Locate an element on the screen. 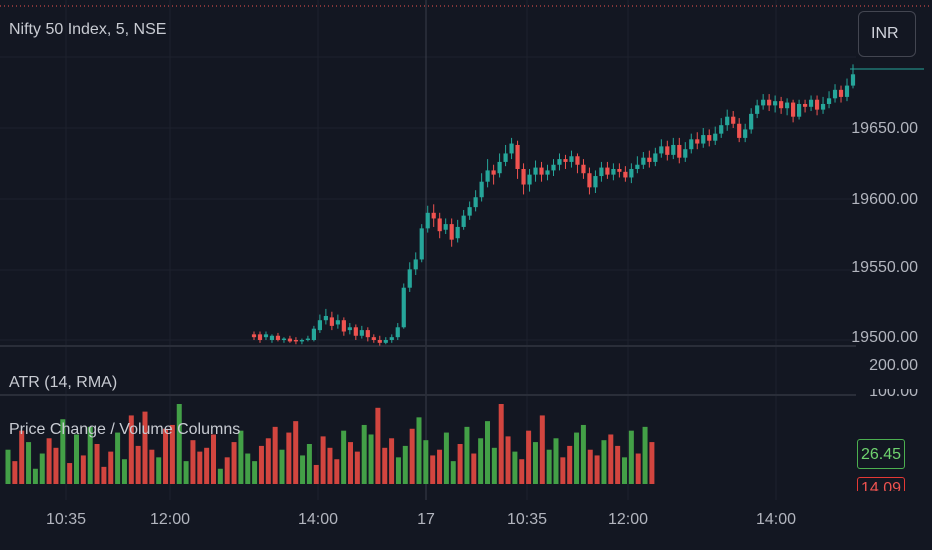 The height and width of the screenshot is (550, 932). atr-axis-label: 200.00 is located at coordinates (893, 365).